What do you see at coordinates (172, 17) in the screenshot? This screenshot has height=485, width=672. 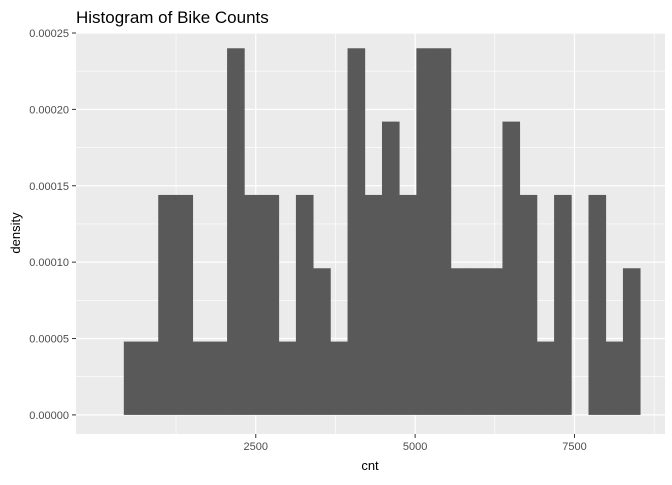 I see `chart-title: Histogram of Bike Counts` at bounding box center [172, 17].